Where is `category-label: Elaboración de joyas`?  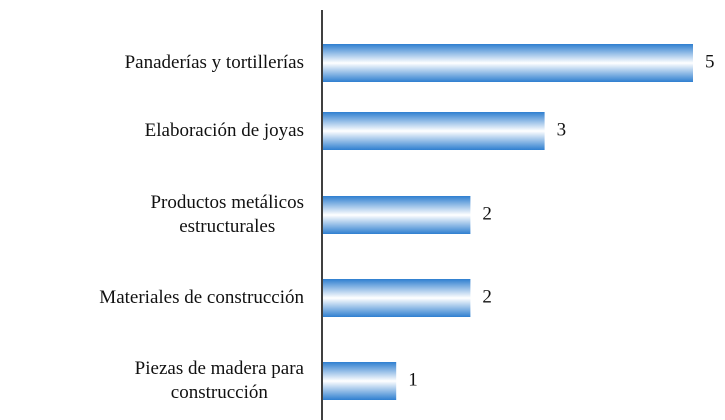
category-label: Elaboración de joyas is located at coordinates (224, 130).